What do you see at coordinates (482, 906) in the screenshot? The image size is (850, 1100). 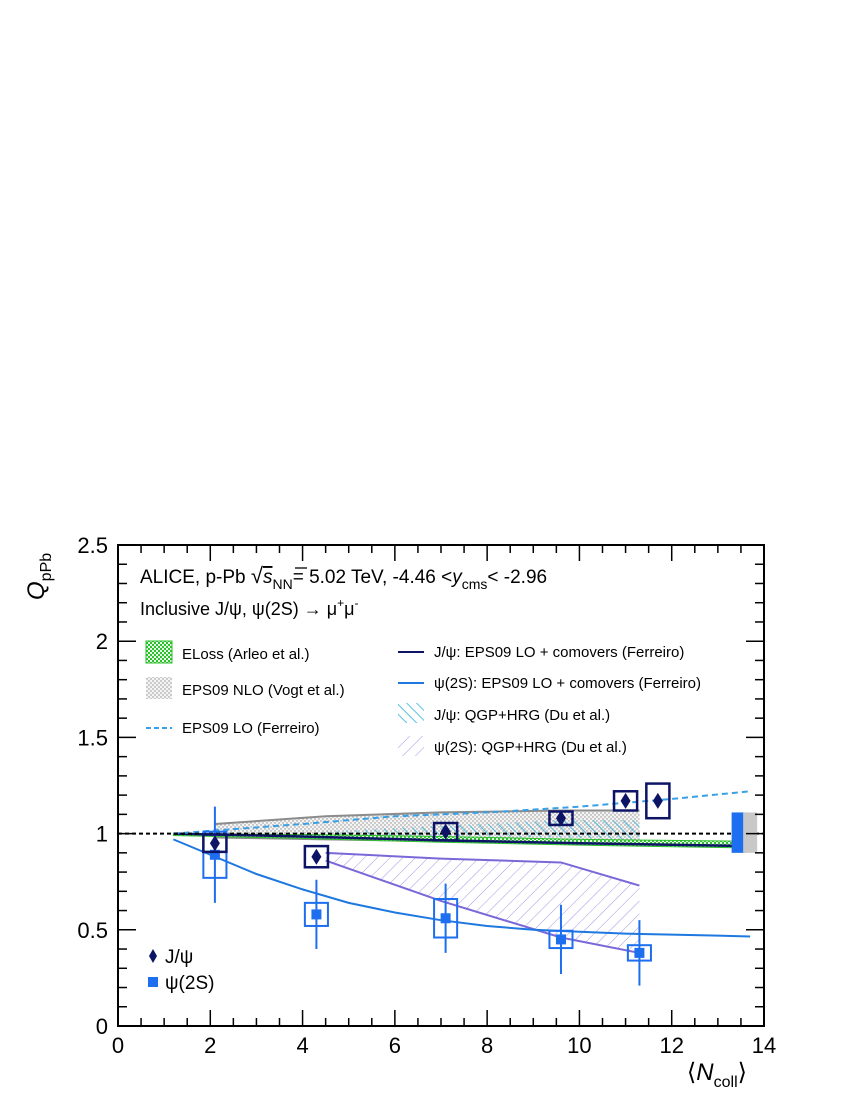 I see `band-psi2s-qgp-lower` at bounding box center [482, 906].